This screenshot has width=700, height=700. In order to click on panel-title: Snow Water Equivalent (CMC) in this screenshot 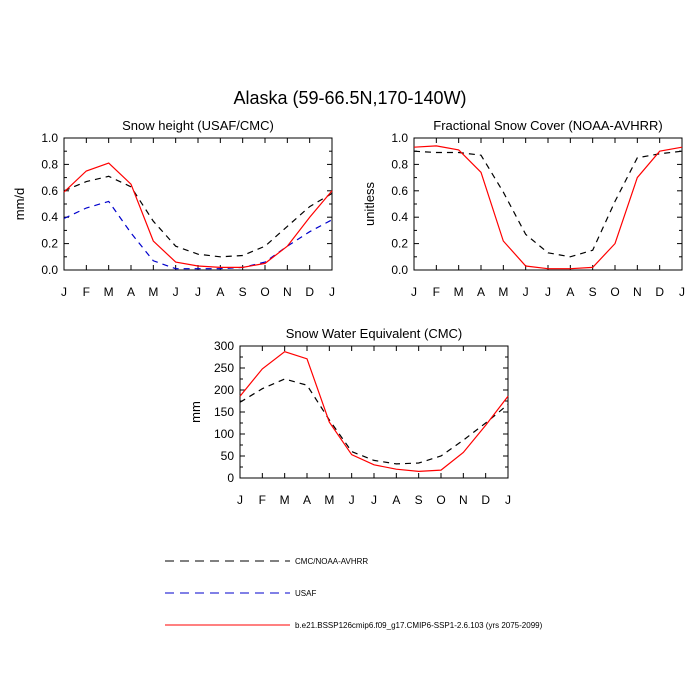, I will do `click(374, 333)`.